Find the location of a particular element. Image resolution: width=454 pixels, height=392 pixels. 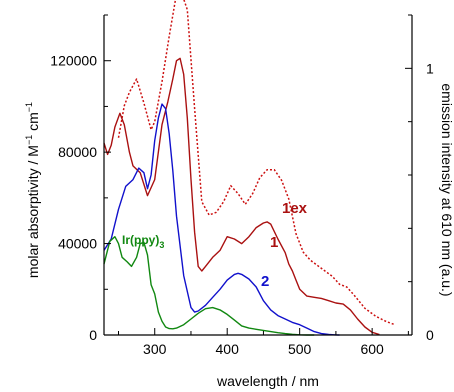

series-label-1ex: 1ex is located at coordinates (295, 208).